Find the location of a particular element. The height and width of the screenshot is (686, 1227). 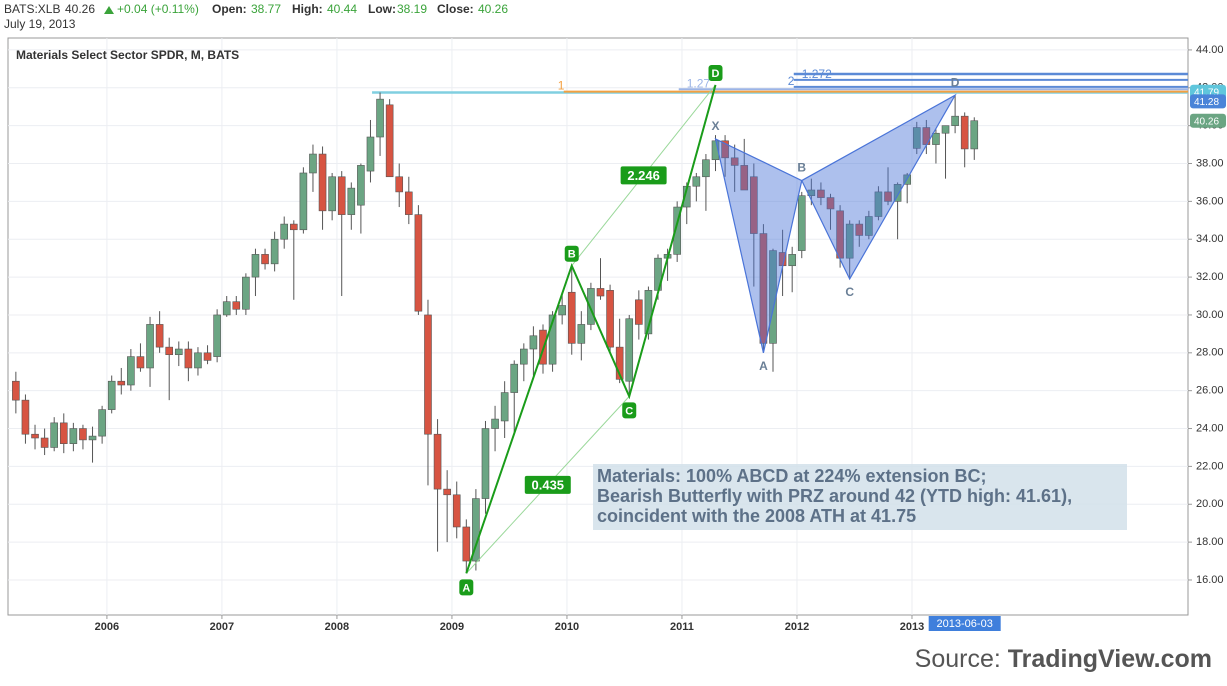

abcd-point-label: A is located at coordinates (466, 588).